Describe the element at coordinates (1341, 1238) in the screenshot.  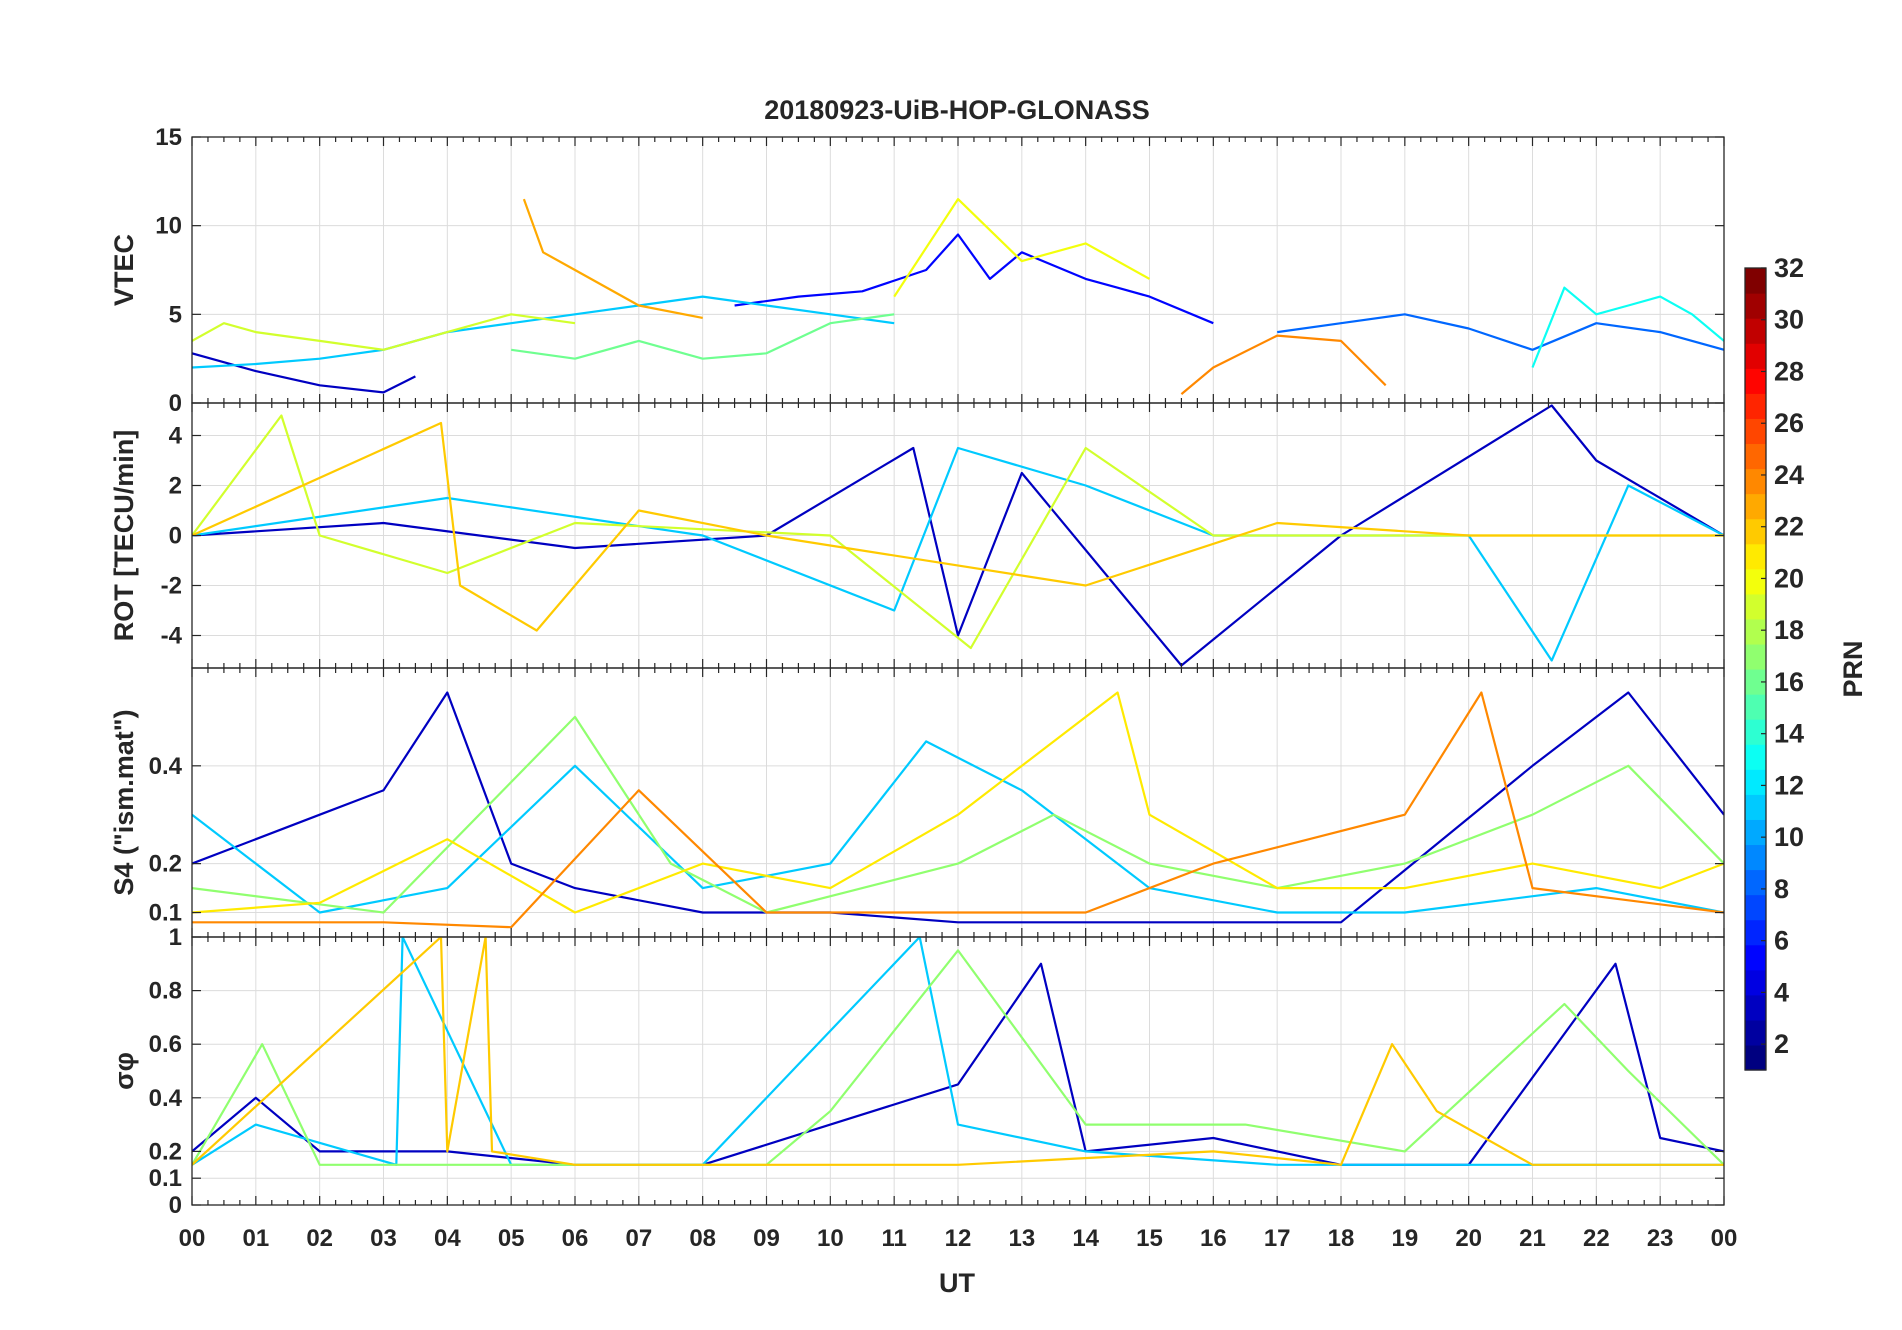
I see `x-tick-label: 18` at that location.